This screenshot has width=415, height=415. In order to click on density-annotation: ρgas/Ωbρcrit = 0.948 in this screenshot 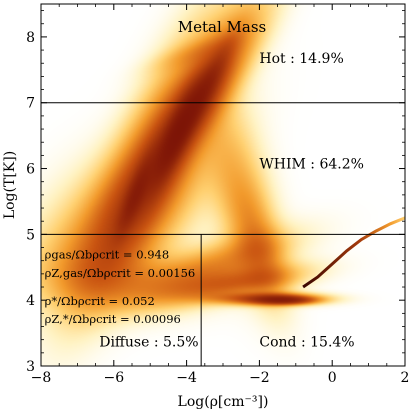, I will do `click(107, 255)`.